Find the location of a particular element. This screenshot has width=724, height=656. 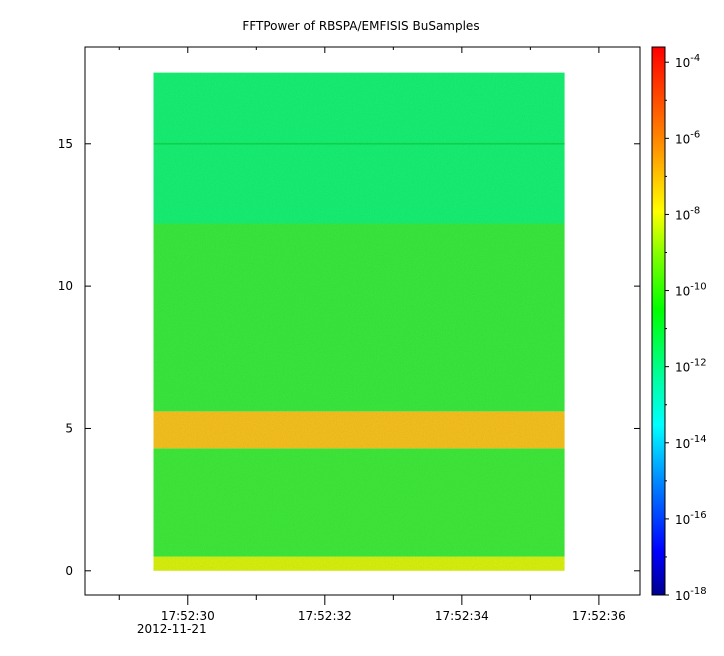

y-tick-label: 0 is located at coordinates (69, 571).